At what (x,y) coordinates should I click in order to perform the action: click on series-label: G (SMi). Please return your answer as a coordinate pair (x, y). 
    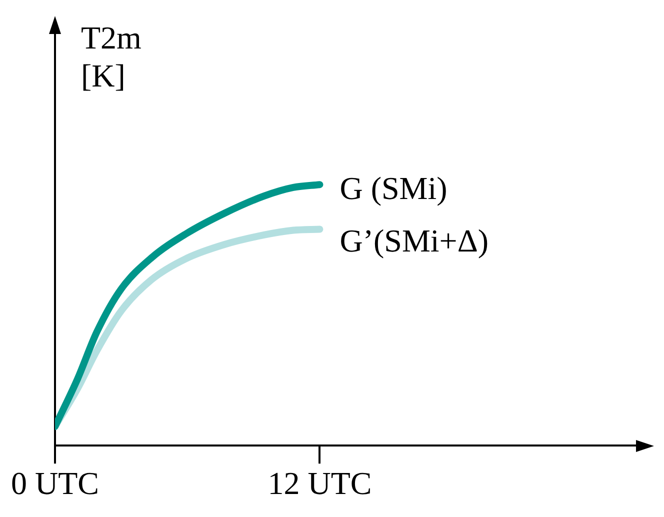
    Looking at the image, I should click on (394, 188).